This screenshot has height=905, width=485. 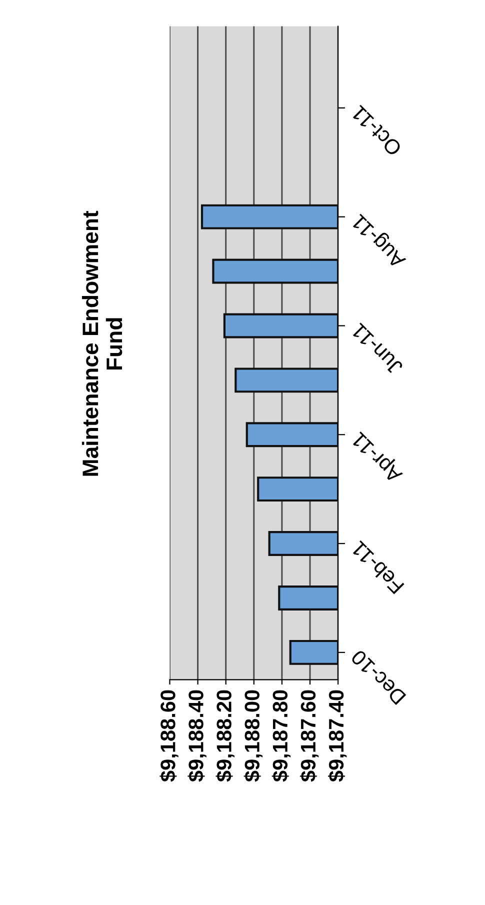 What do you see at coordinates (337, 736) in the screenshot?
I see `x-tick-label: $9,187.40` at bounding box center [337, 736].